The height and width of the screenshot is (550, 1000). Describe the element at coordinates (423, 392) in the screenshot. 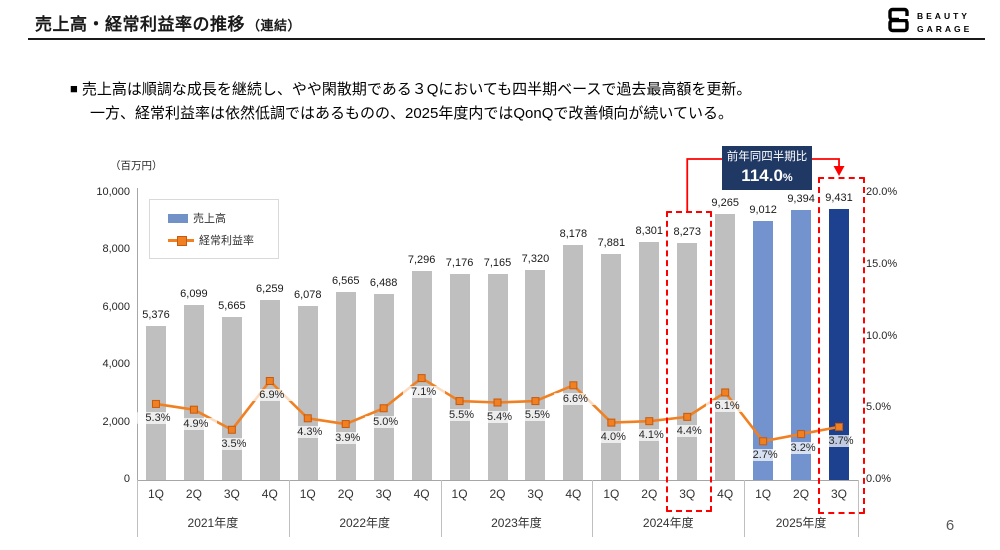

I see `pct-value-label: 7.1%` at that location.